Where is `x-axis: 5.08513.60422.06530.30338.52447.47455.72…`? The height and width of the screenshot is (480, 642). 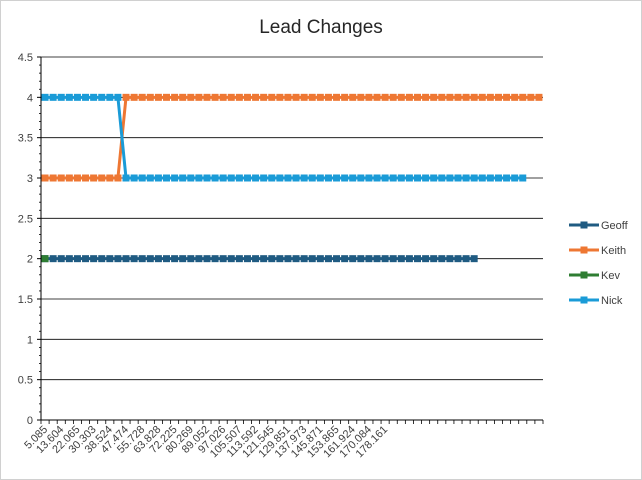
x-axis: 5.08513.60422.06530.30338.52447.47455.72… is located at coordinates (283, 439).